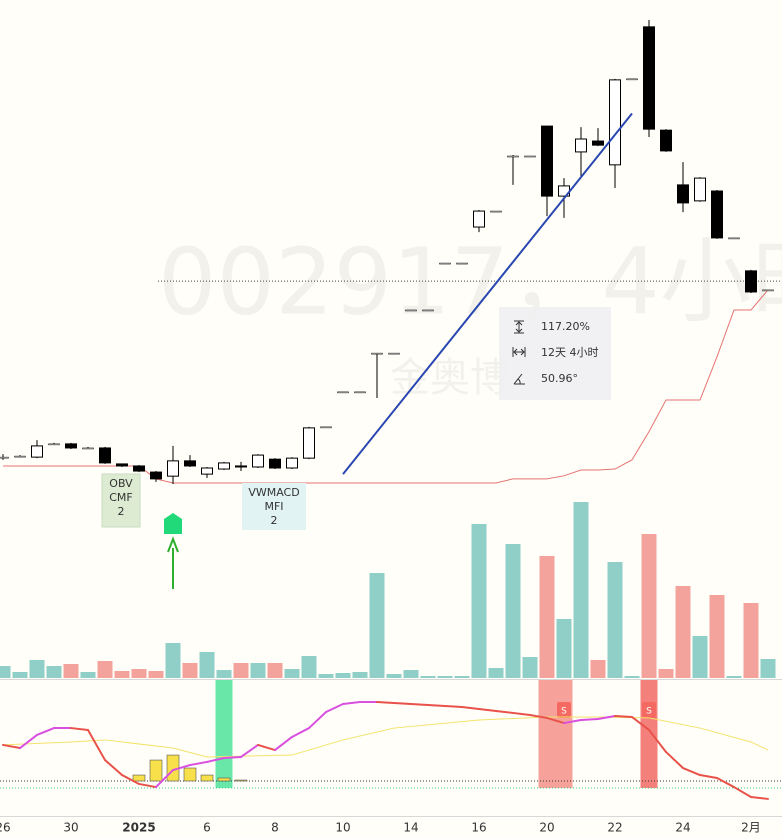  Describe the element at coordinates (5, 828) in the screenshot. I see `x-tick-label: 26` at that location.